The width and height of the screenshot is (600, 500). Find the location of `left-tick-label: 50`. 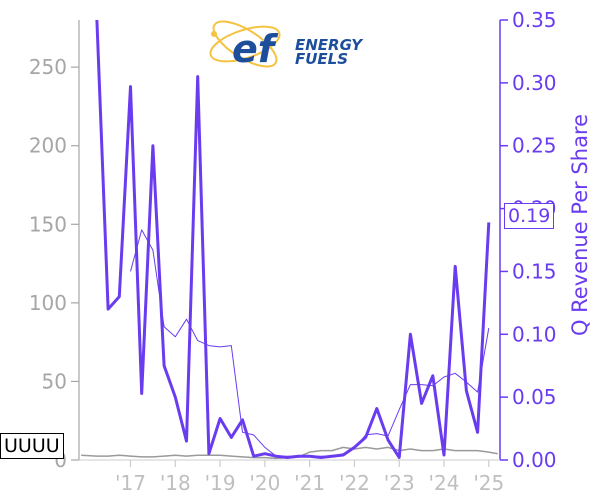

left-tick-label: 50 is located at coordinates (54, 381).